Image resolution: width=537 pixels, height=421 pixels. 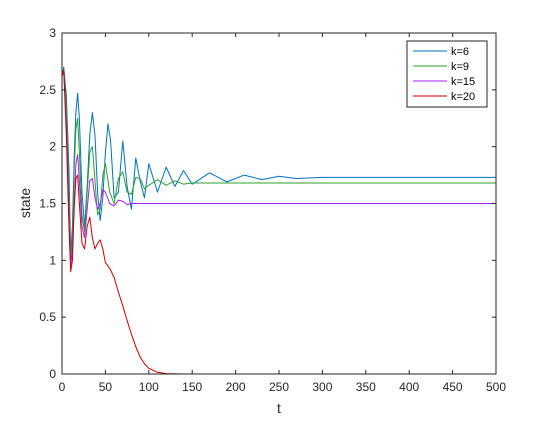 I want to click on x-tick-label: 300, so click(x=322, y=387).